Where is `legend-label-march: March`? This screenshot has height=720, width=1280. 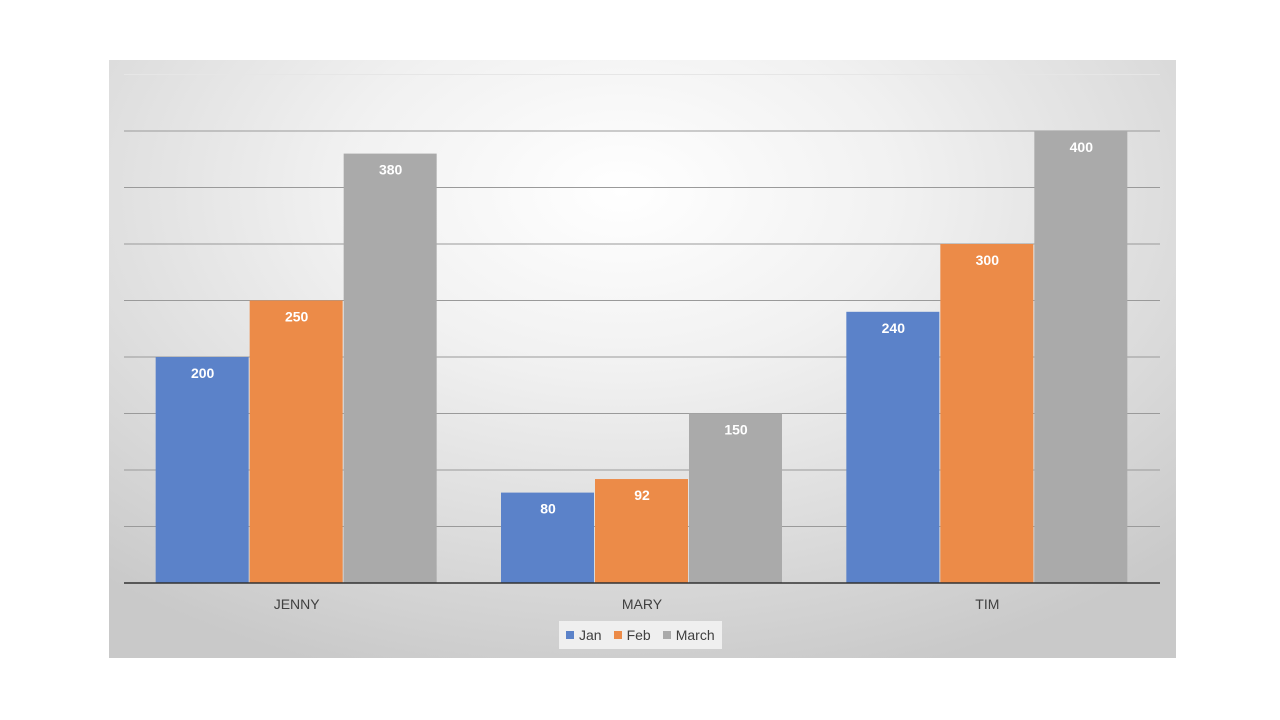
legend-label-march: March is located at coordinates (695, 635).